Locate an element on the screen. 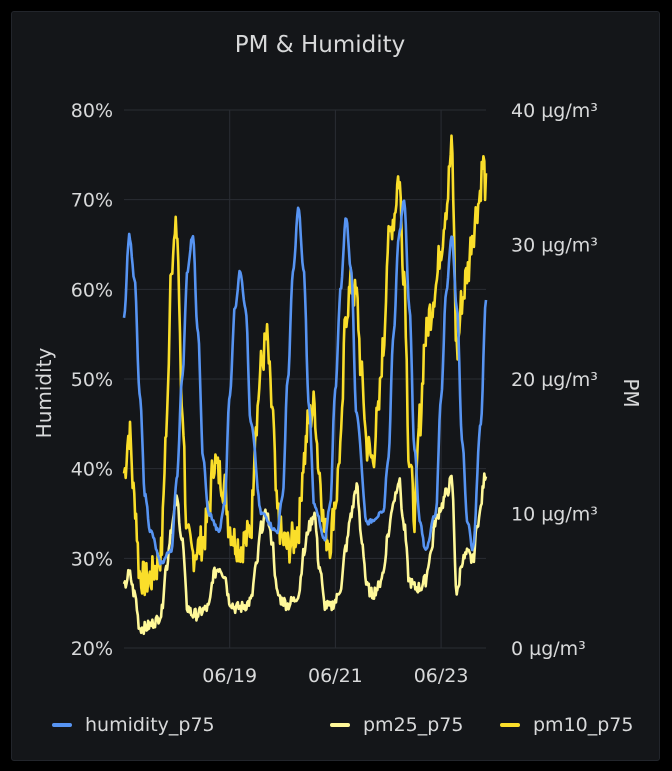 This screenshot has height=771, width=672. right-tick-label: 20 µg/m³ is located at coordinates (554, 380).